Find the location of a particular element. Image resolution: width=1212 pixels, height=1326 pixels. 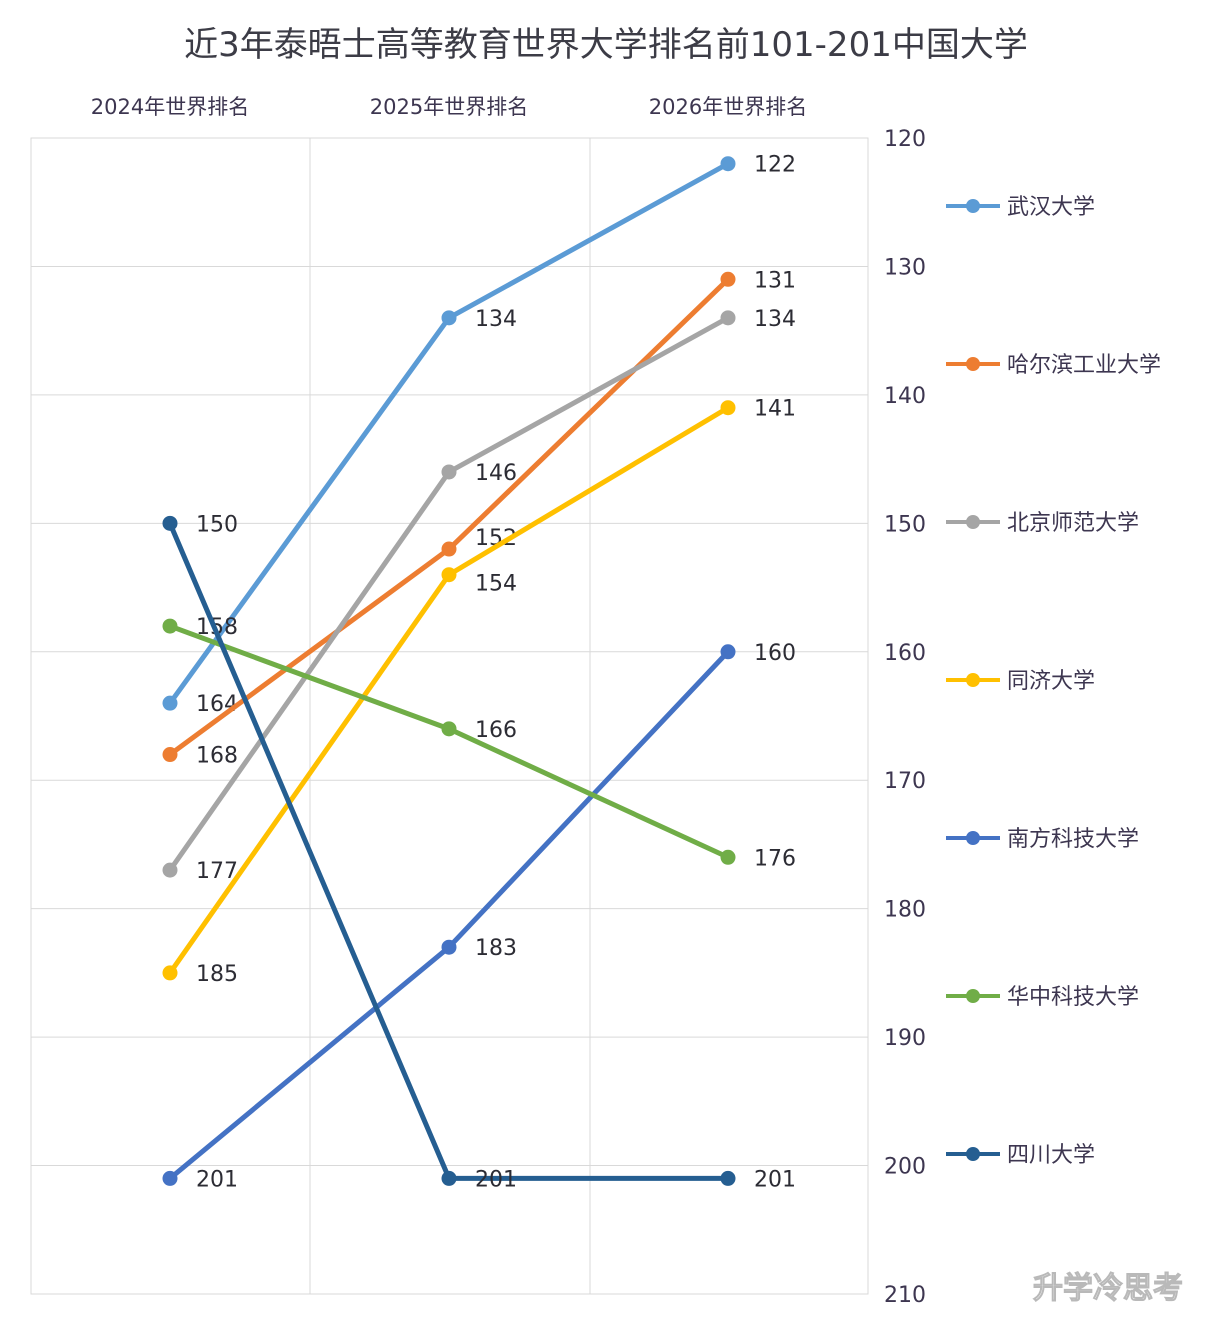

legend-item-3: 同济大学 is located at coordinates (1020, 681).